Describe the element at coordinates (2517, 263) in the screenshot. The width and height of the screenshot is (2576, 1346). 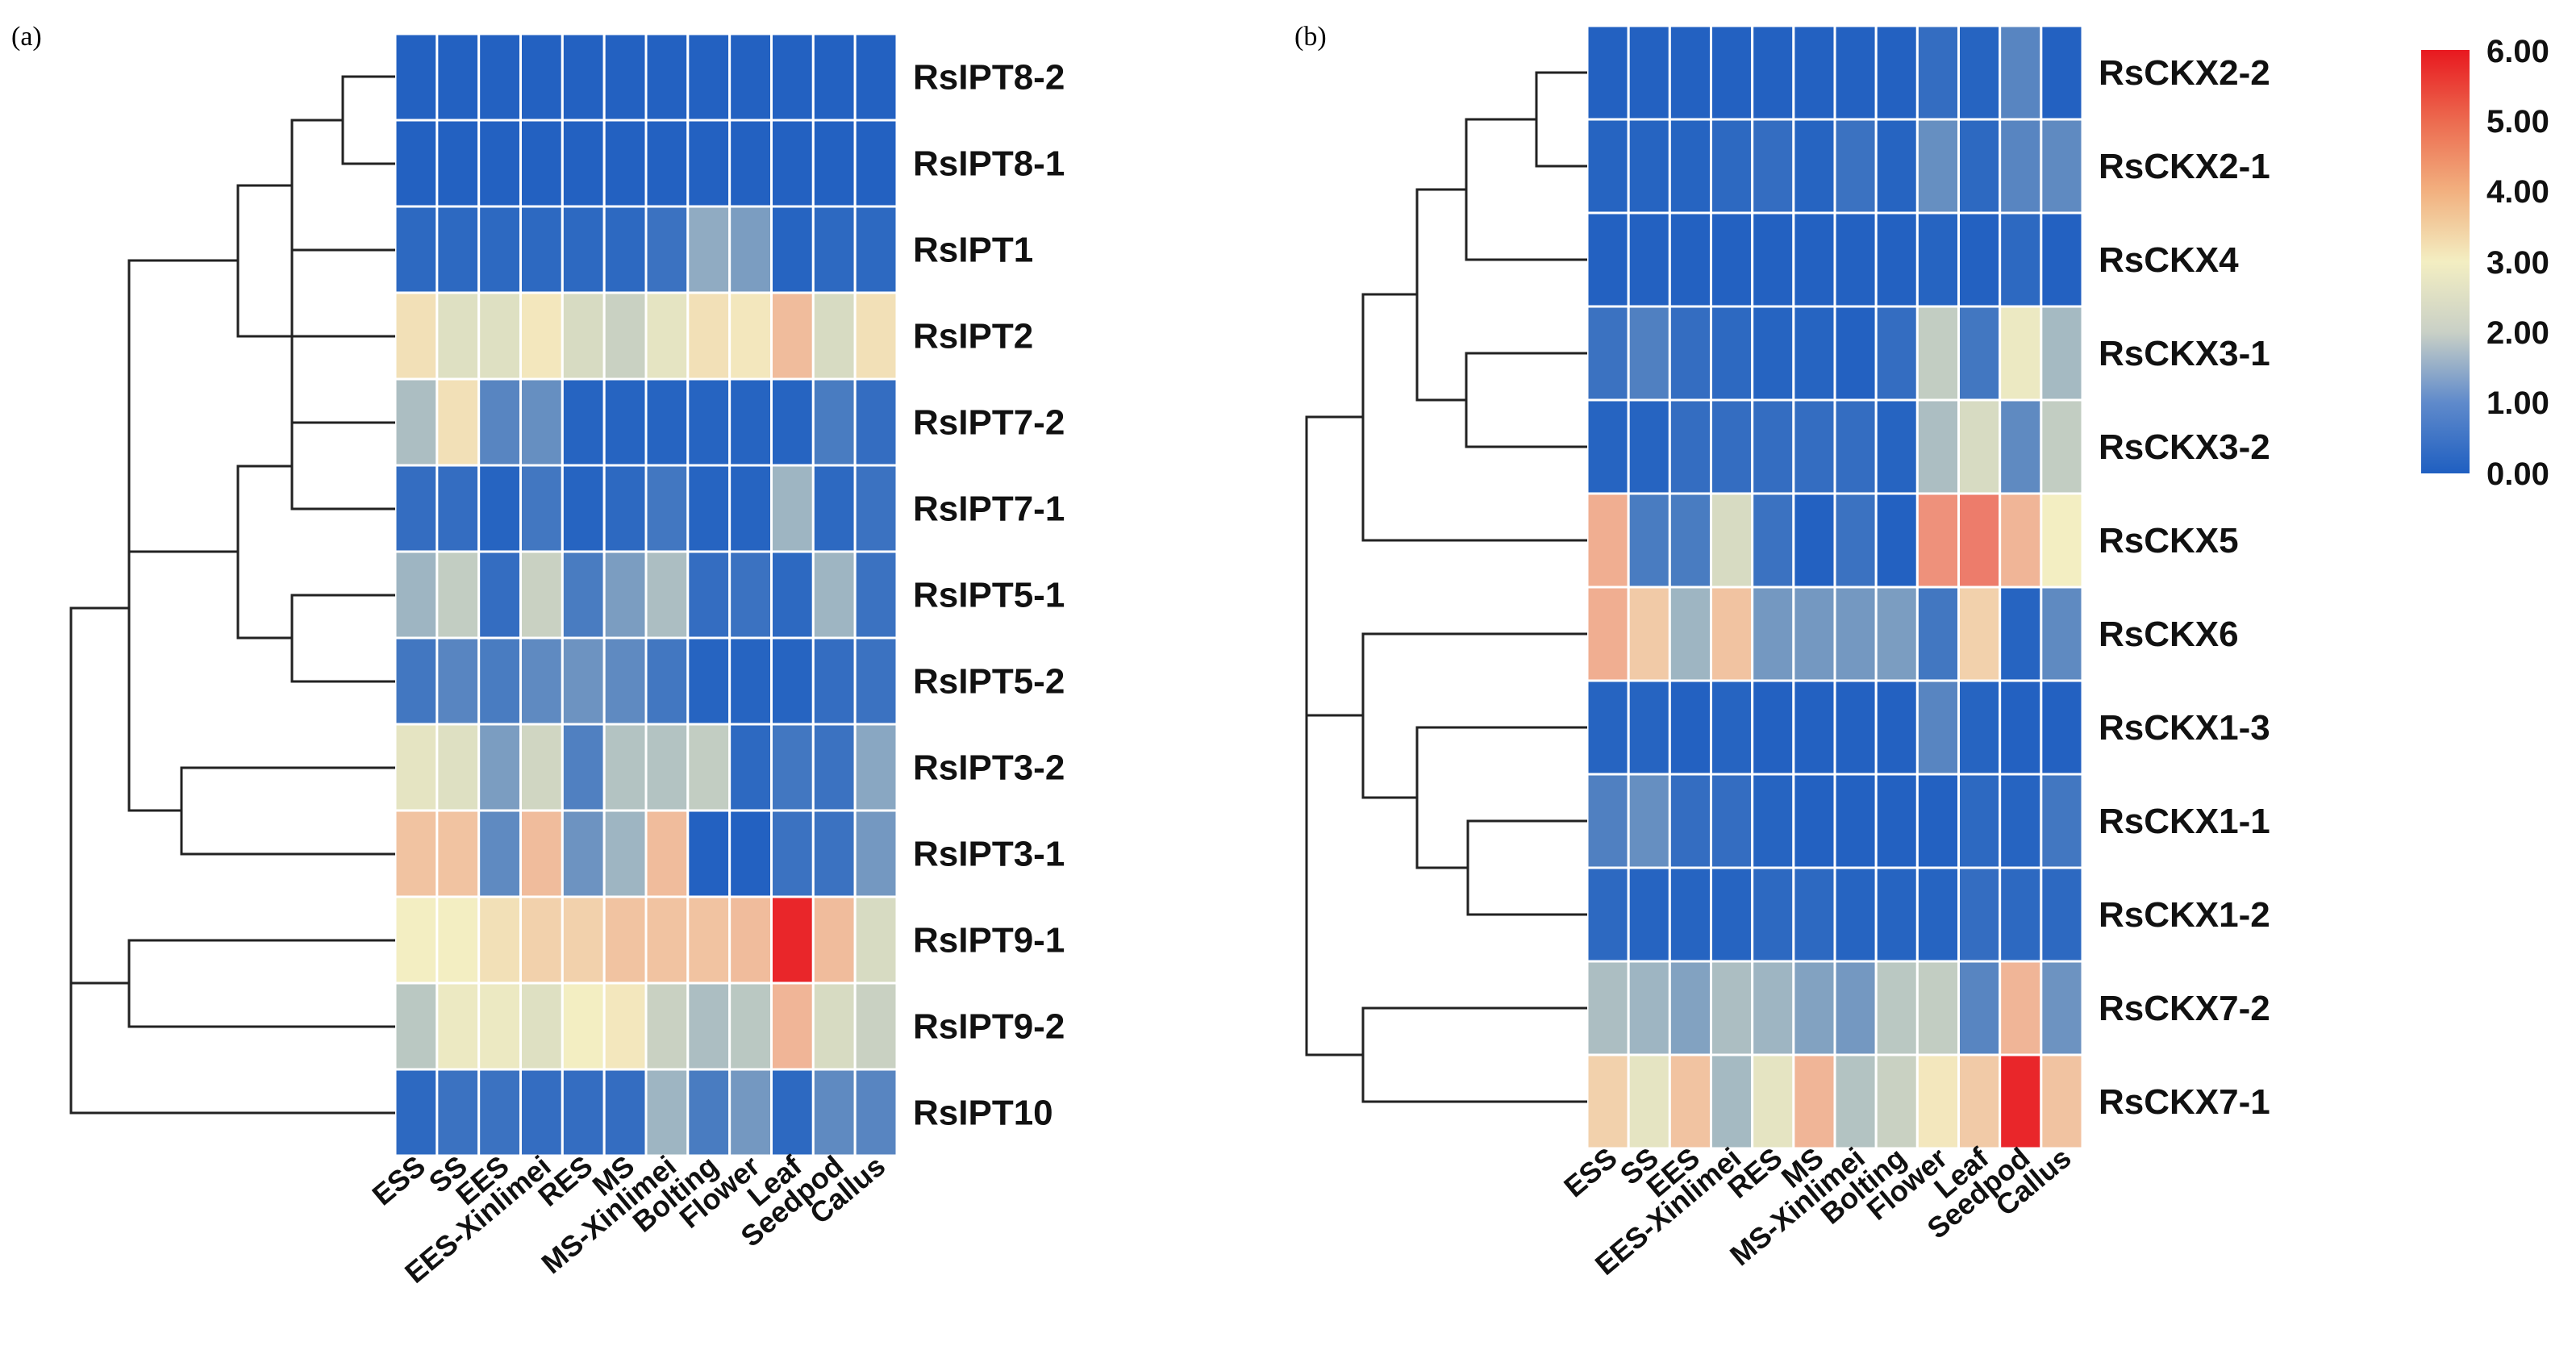
I see `legend-tick: 3.00` at that location.